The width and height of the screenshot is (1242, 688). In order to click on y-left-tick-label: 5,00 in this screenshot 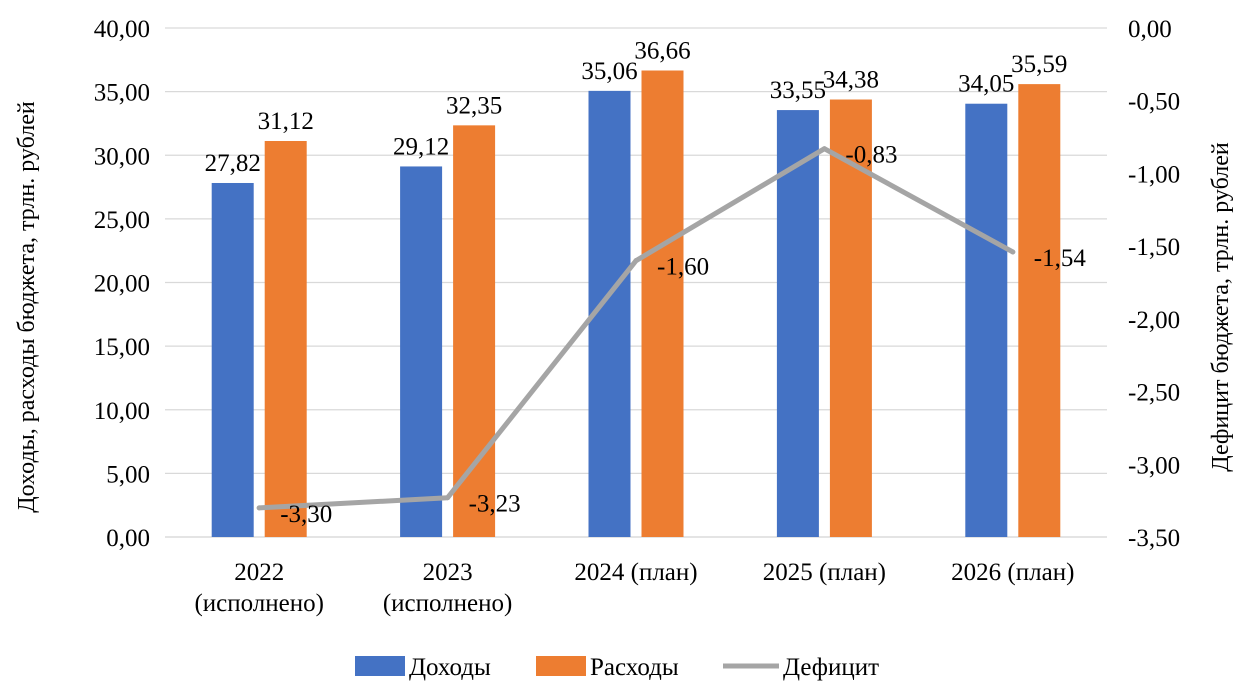, I will do `click(128, 474)`.